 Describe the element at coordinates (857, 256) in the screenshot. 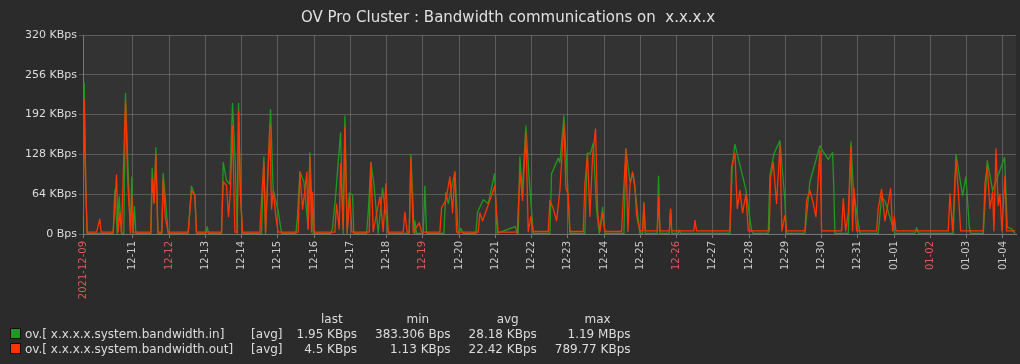

I see `x-tick-label: 12-31` at that location.